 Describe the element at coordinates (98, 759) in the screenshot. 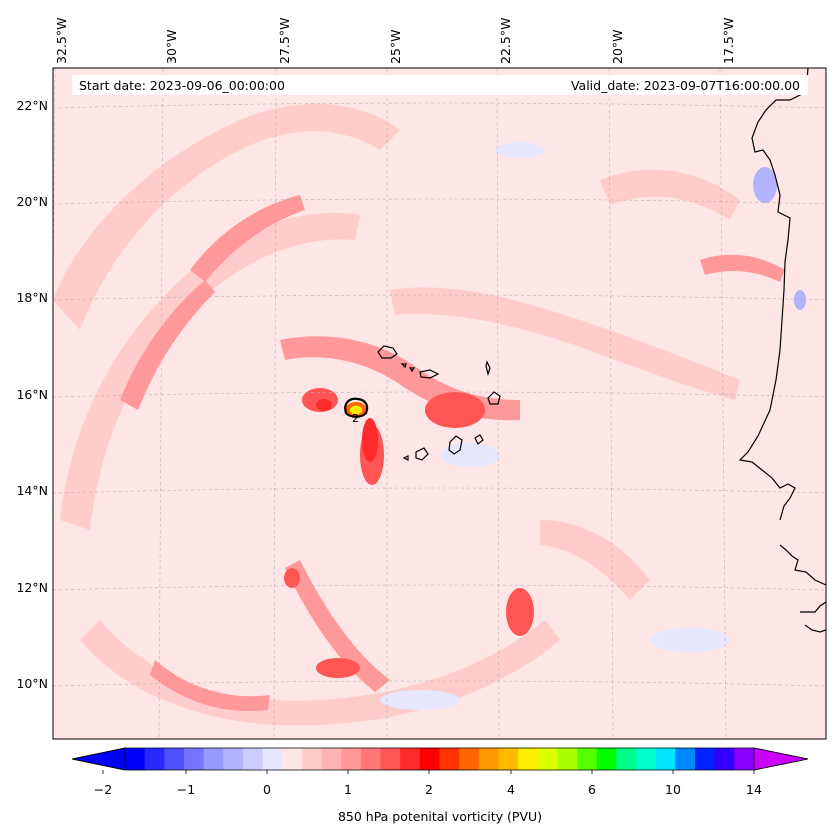

I see `colorbar-extend-min` at that location.